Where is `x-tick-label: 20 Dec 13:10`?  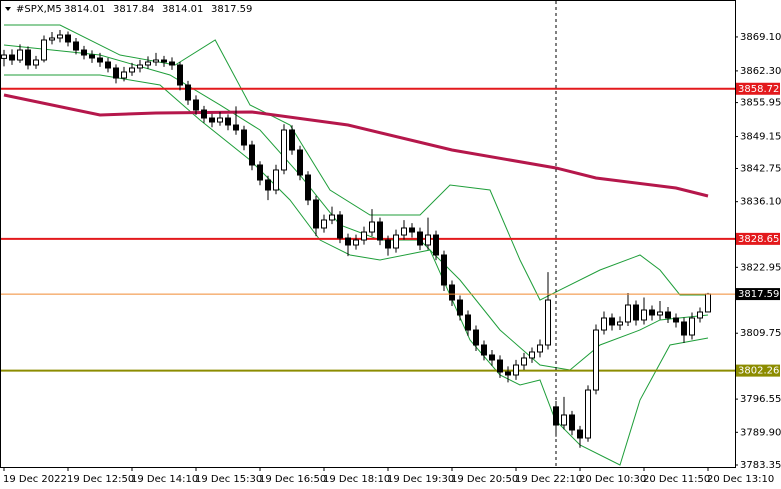 x-tick-label: 20 Dec 13:10 is located at coordinates (740, 479).